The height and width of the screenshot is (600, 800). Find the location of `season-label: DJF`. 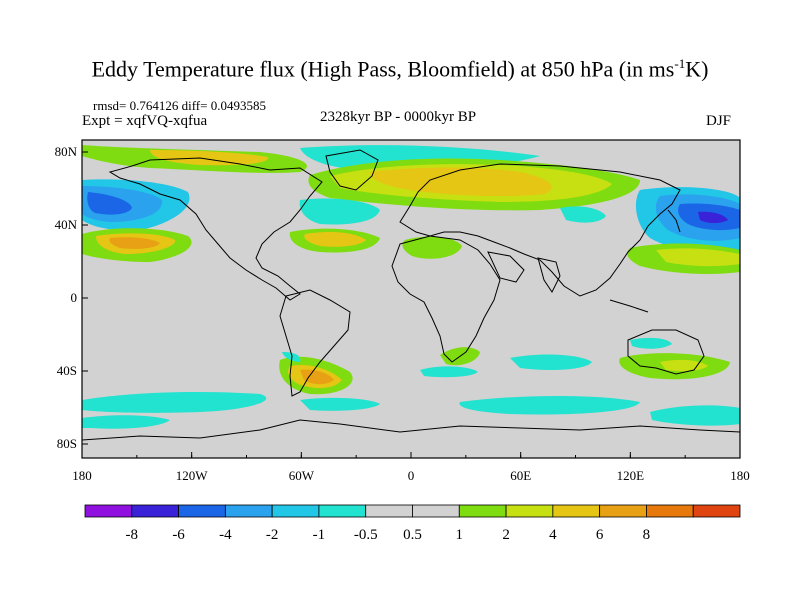

season-label: DJF is located at coordinates (719, 121).